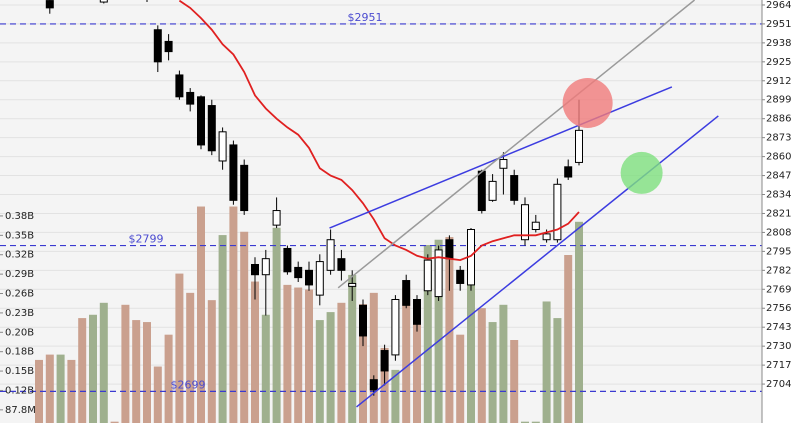  Describe the element at coordinates (19, 371) in the screenshot. I see `volume-tick-label: 0.15B` at that location.